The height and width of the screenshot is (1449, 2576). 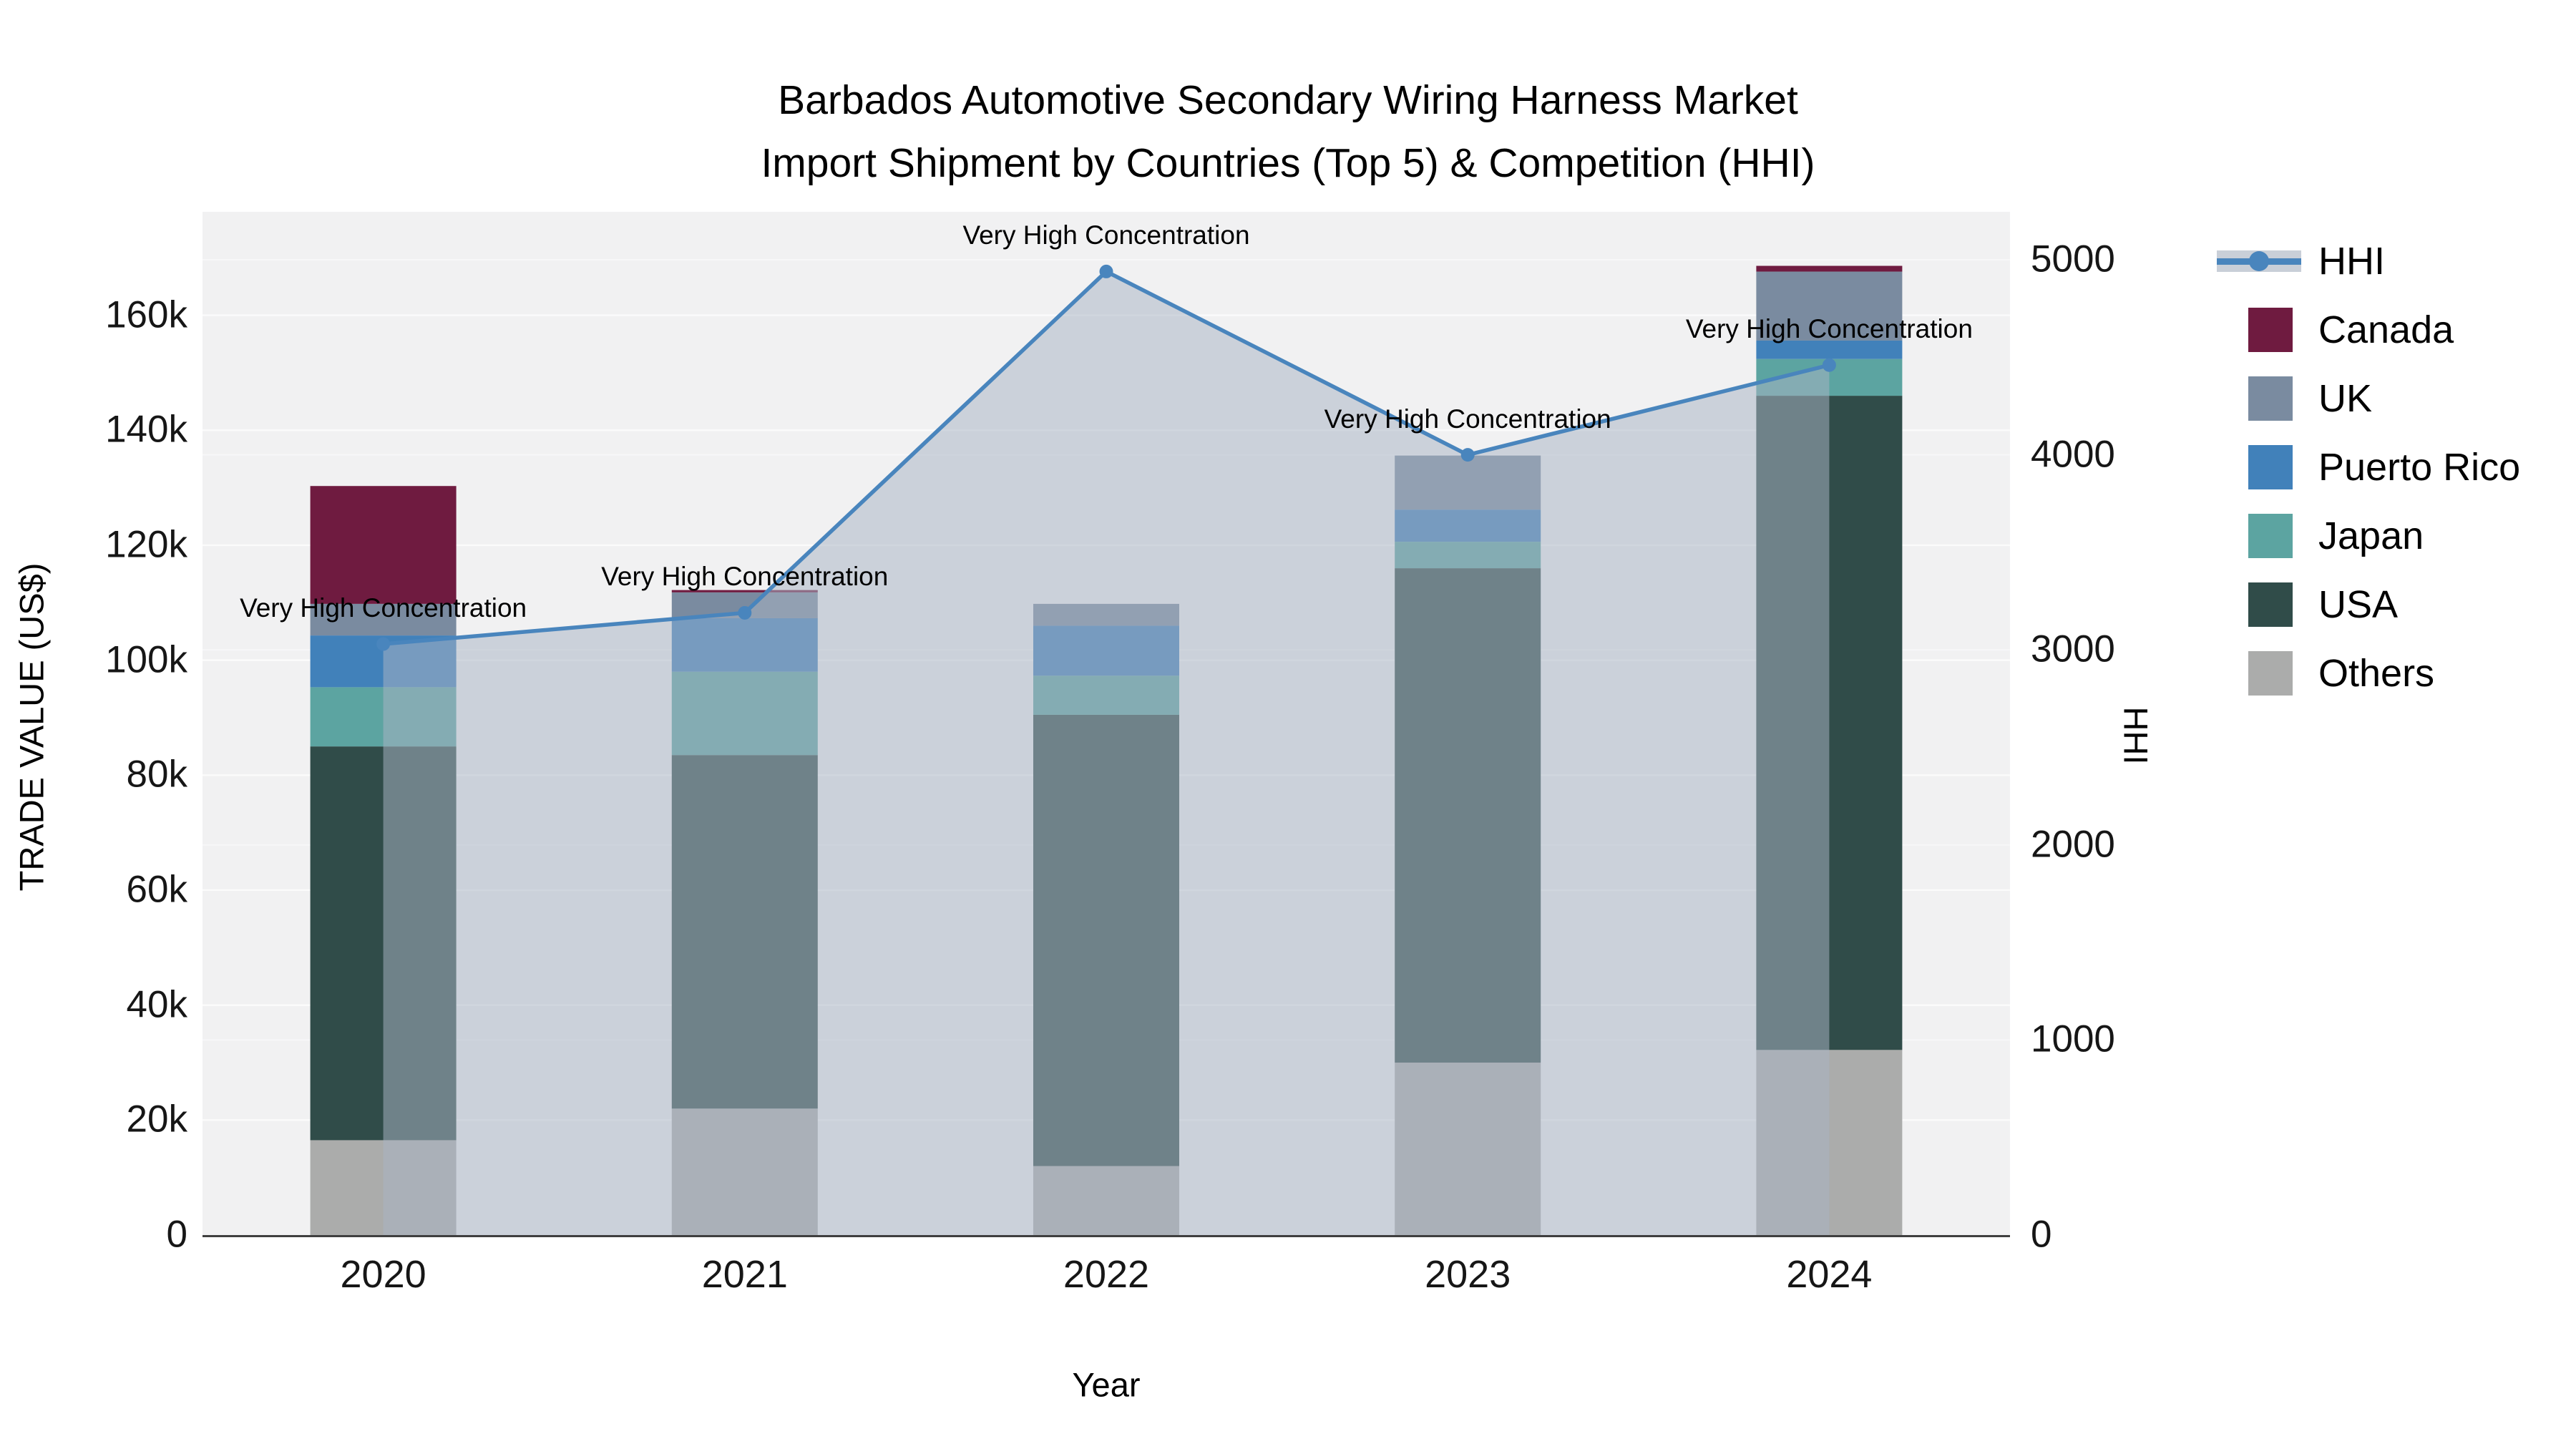 I want to click on annotation-2022: Very High Concentration, so click(x=1106, y=235).